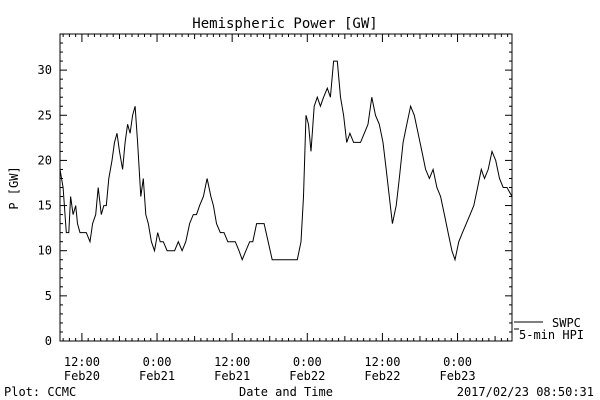  What do you see at coordinates (525, 392) in the screenshot?
I see `footer-timestamp: 2017/02/23 08:50:31` at bounding box center [525, 392].